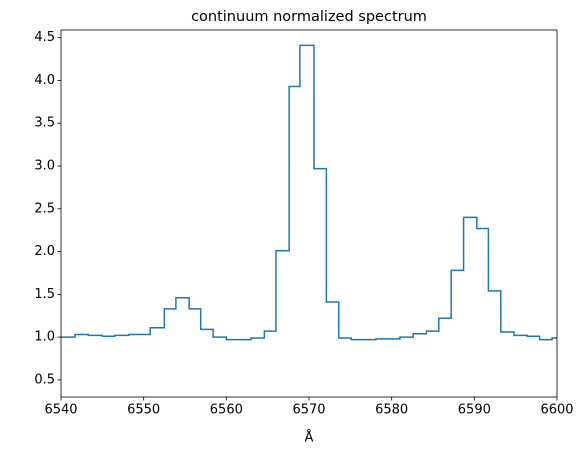 Image resolution: width=585 pixels, height=456 pixels. I want to click on y-tick-label: 4.0, so click(44, 80).